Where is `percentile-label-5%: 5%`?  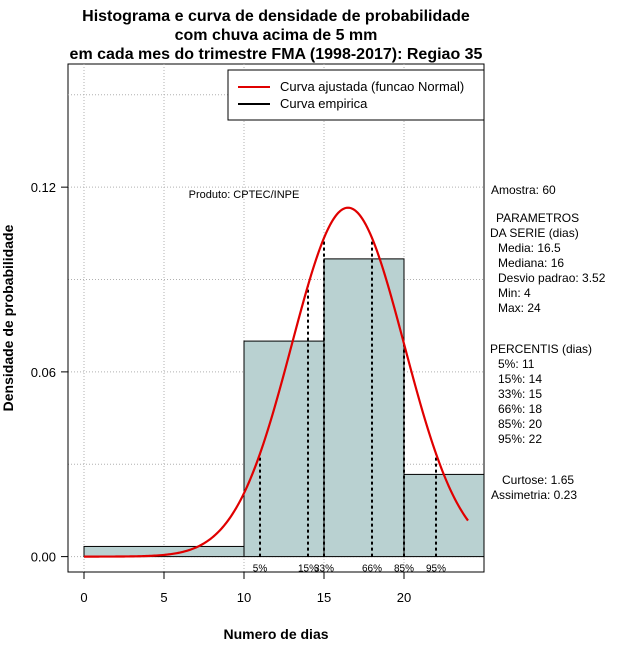 percentile-label-5%: 5% is located at coordinates (260, 569).